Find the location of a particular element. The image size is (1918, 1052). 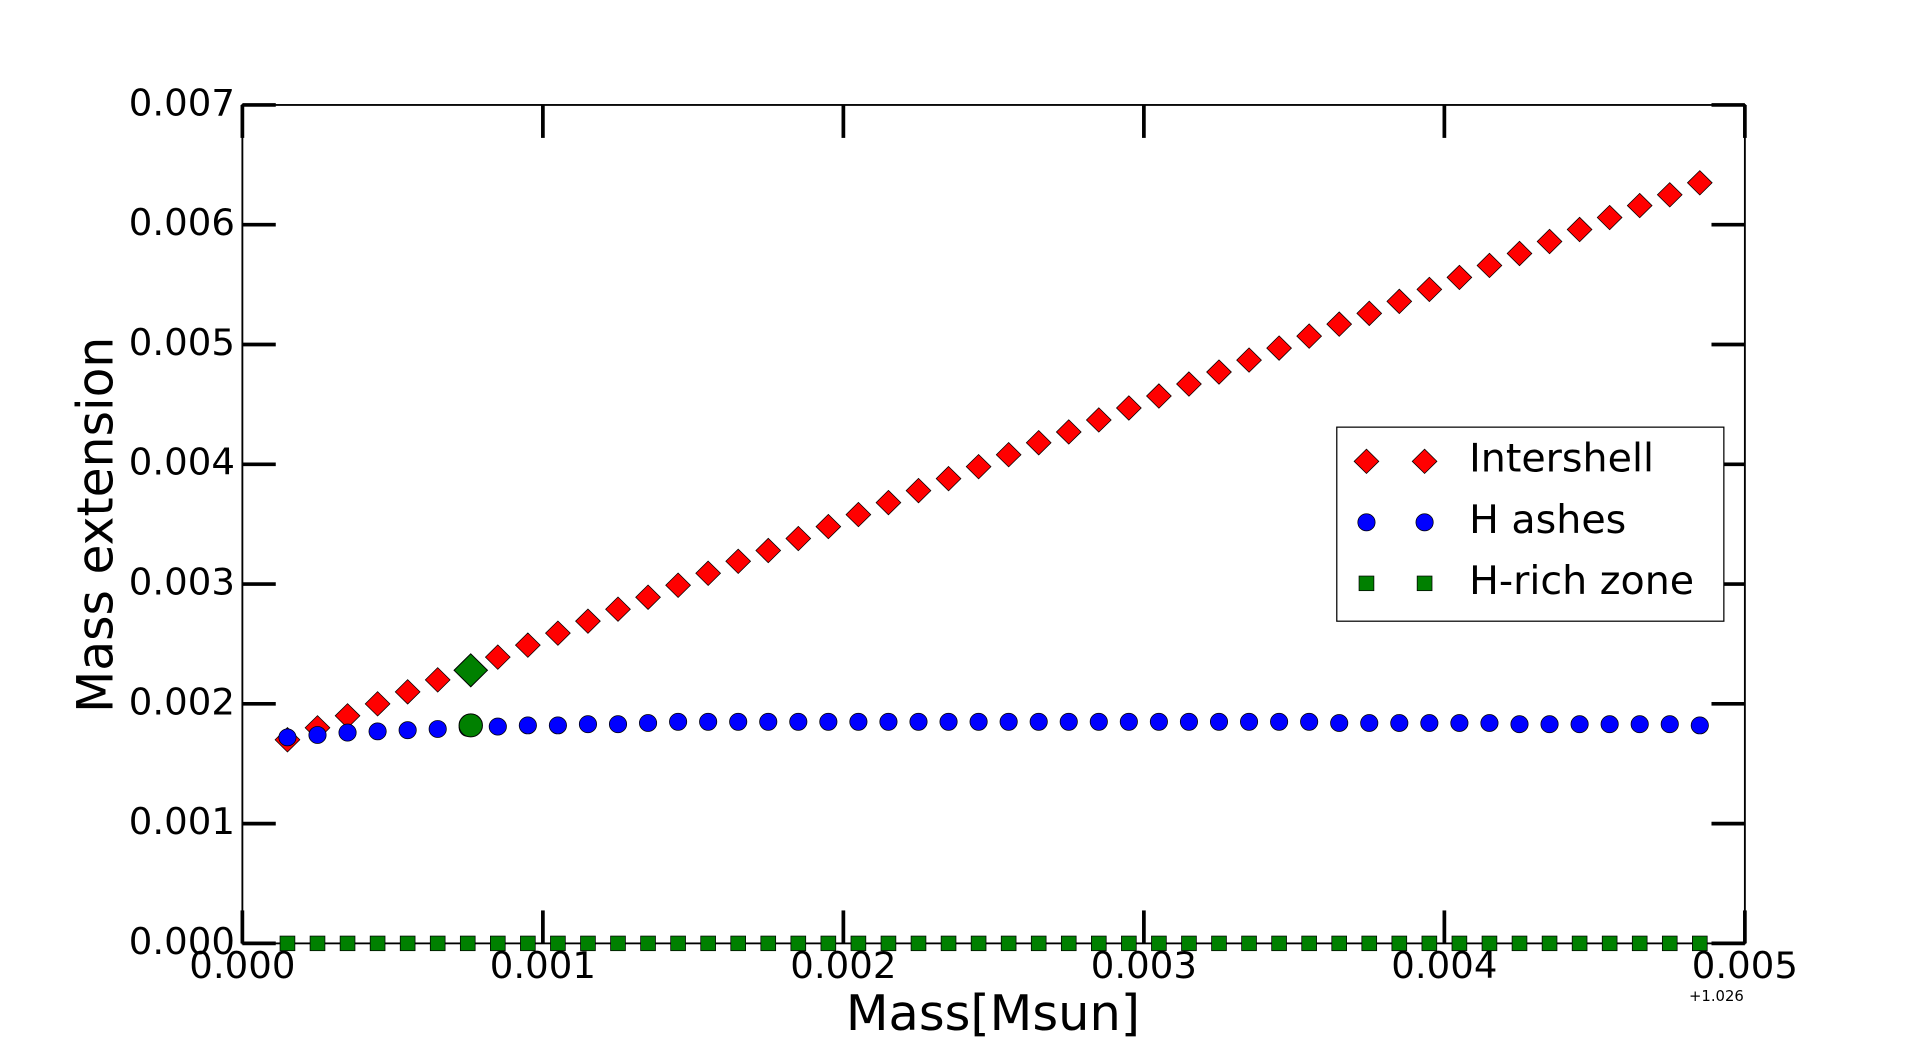

y-tick-label: 0.002 is located at coordinates (182, 701).